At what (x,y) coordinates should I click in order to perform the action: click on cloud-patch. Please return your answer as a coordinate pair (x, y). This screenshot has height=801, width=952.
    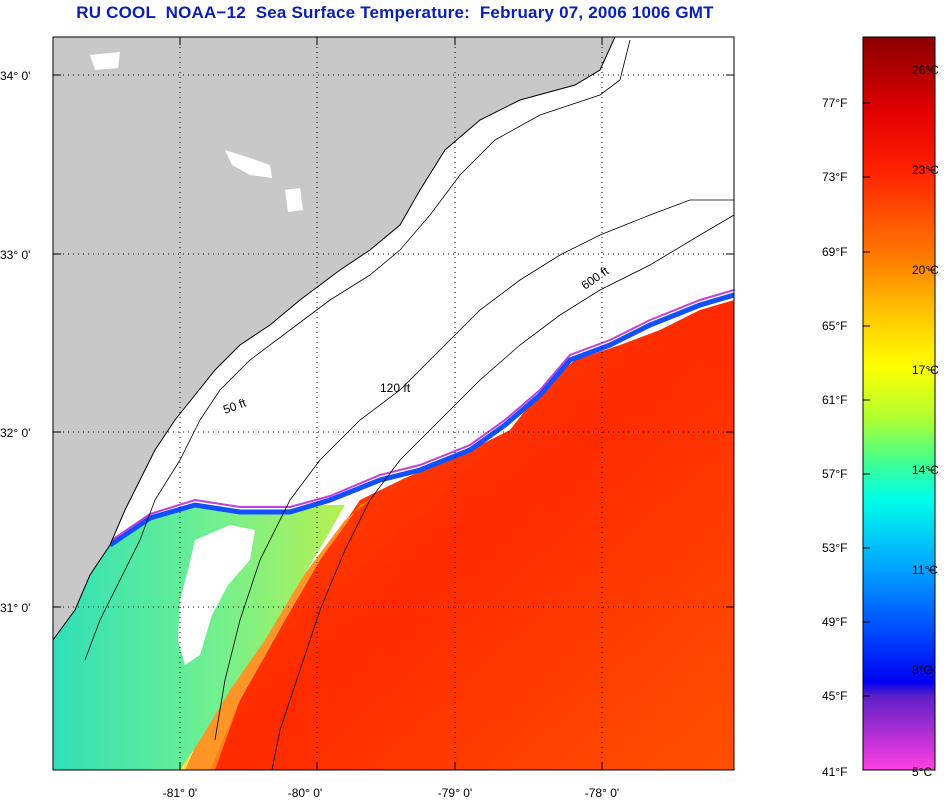
    Looking at the image, I should click on (216, 595).